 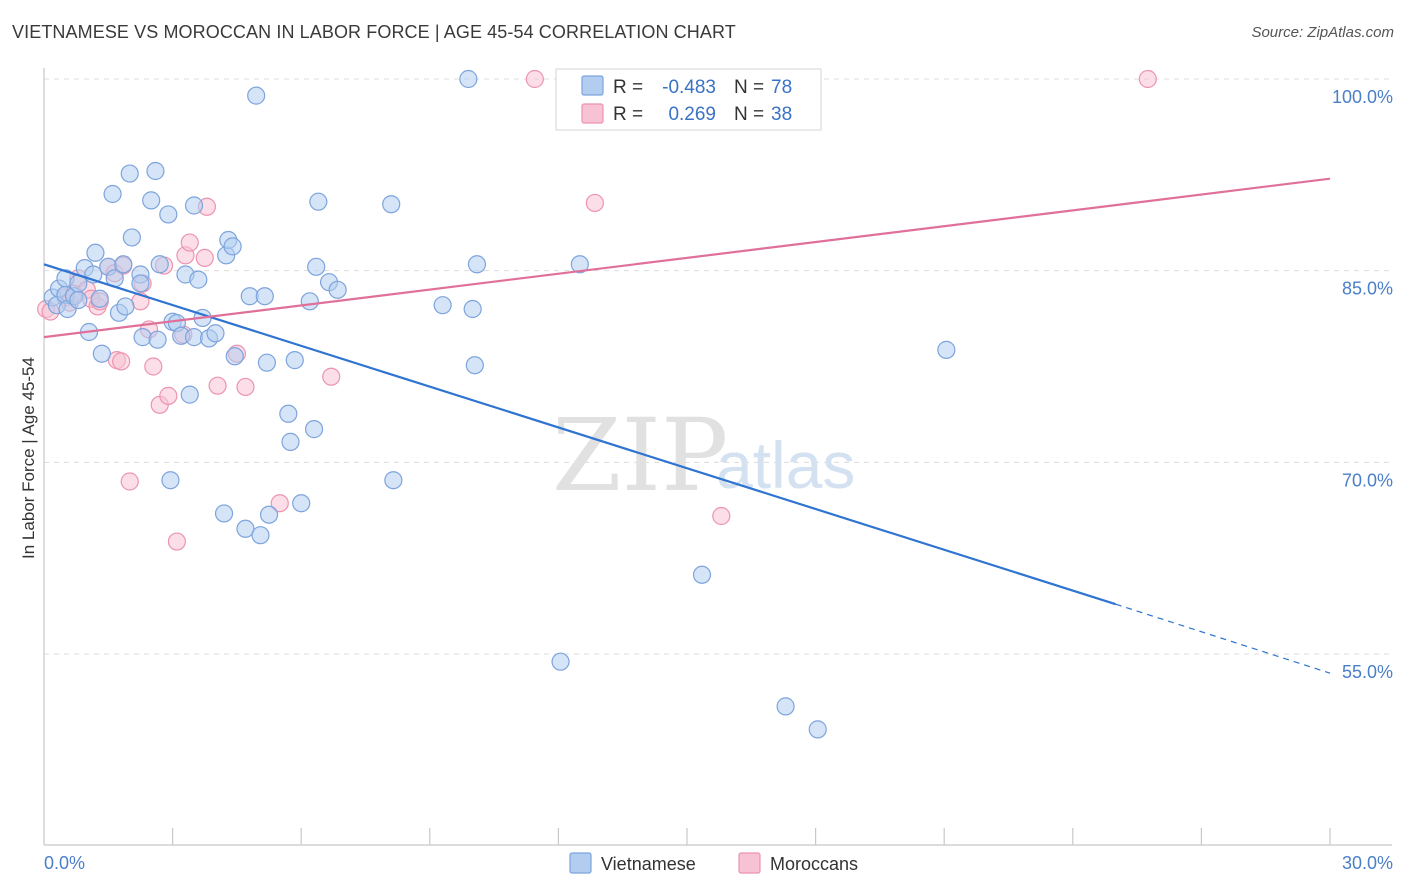 What do you see at coordinates (64, 863) in the screenshot?
I see `x-tick-label-min: 0.0%` at bounding box center [64, 863].